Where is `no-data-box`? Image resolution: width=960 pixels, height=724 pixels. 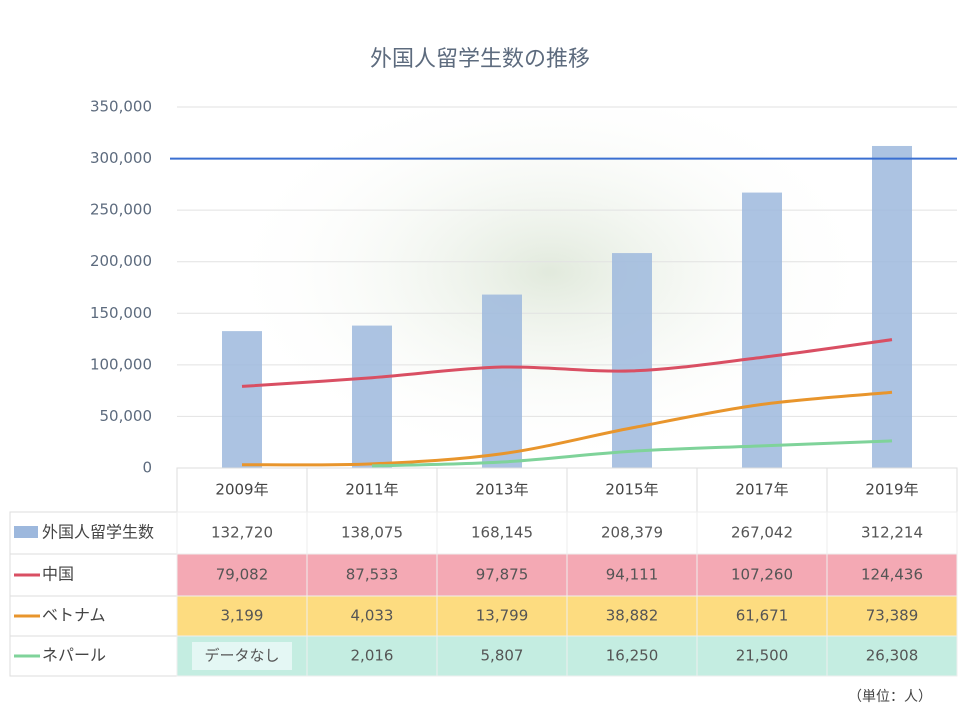
no-data-box is located at coordinates (242, 656).